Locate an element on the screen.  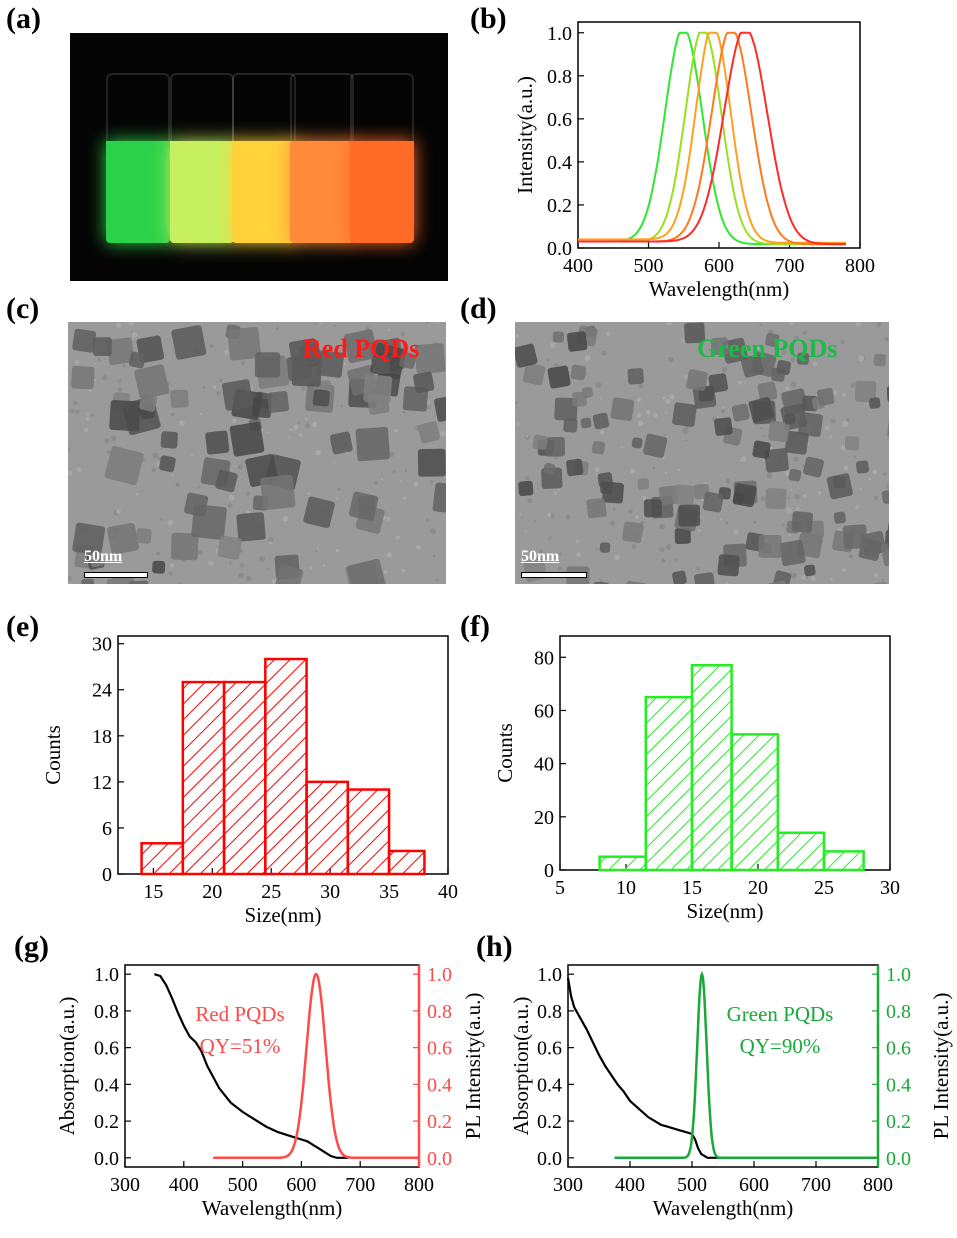
tem-green-label: Green PQDs is located at coordinates (767, 348).